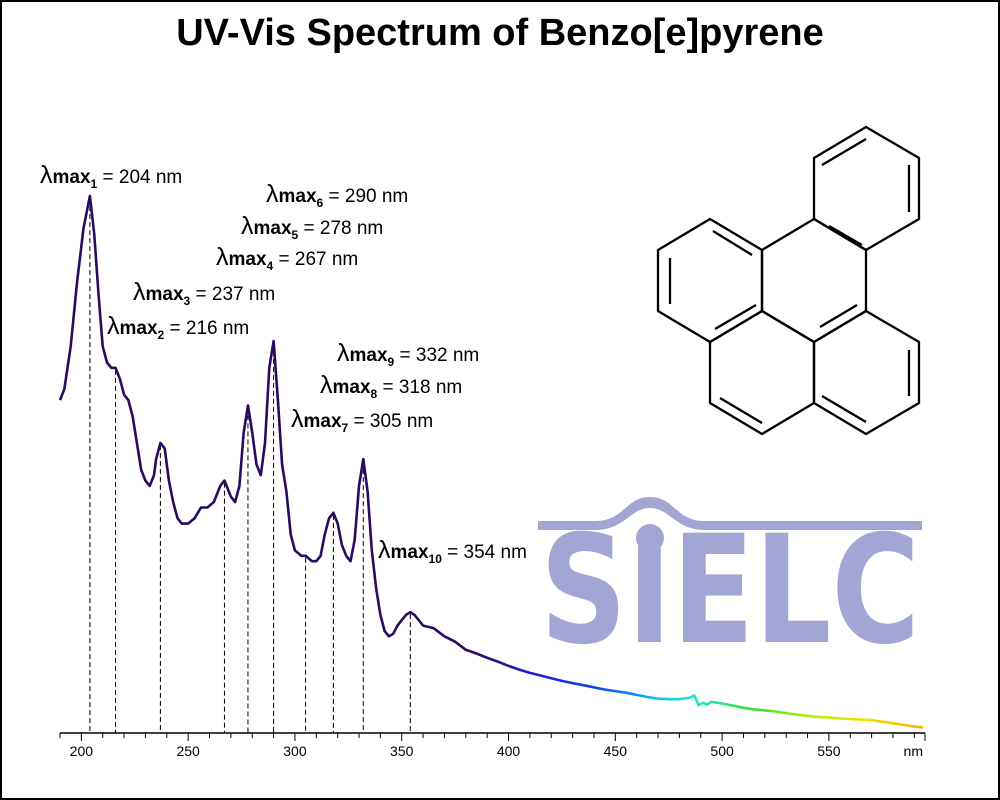 The height and width of the screenshot is (800, 1000). What do you see at coordinates (452, 551) in the screenshot?
I see `peak-label-10: λmax10 = 354 nm` at bounding box center [452, 551].